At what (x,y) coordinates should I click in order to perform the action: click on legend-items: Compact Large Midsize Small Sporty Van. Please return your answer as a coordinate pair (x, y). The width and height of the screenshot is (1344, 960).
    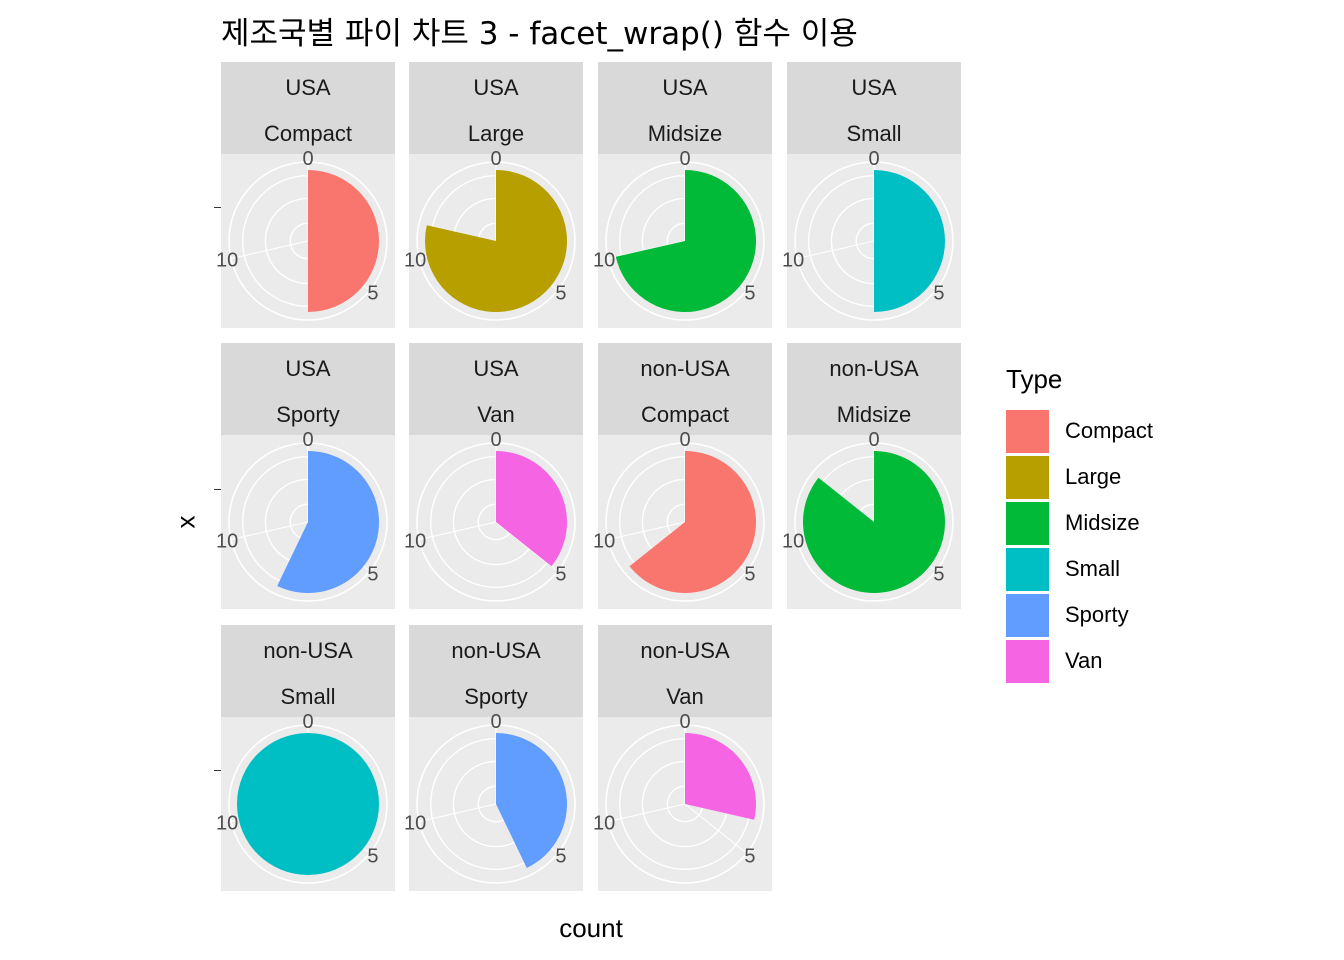
    Looking at the image, I should click on (1079, 546).